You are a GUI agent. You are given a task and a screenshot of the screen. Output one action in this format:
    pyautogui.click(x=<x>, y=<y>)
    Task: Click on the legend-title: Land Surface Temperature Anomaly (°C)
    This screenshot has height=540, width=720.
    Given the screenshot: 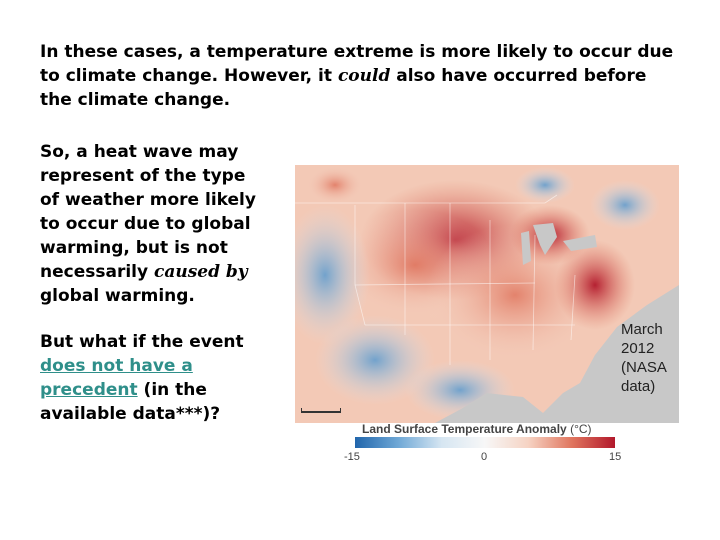 What is the action you would take?
    pyautogui.click(x=477, y=429)
    